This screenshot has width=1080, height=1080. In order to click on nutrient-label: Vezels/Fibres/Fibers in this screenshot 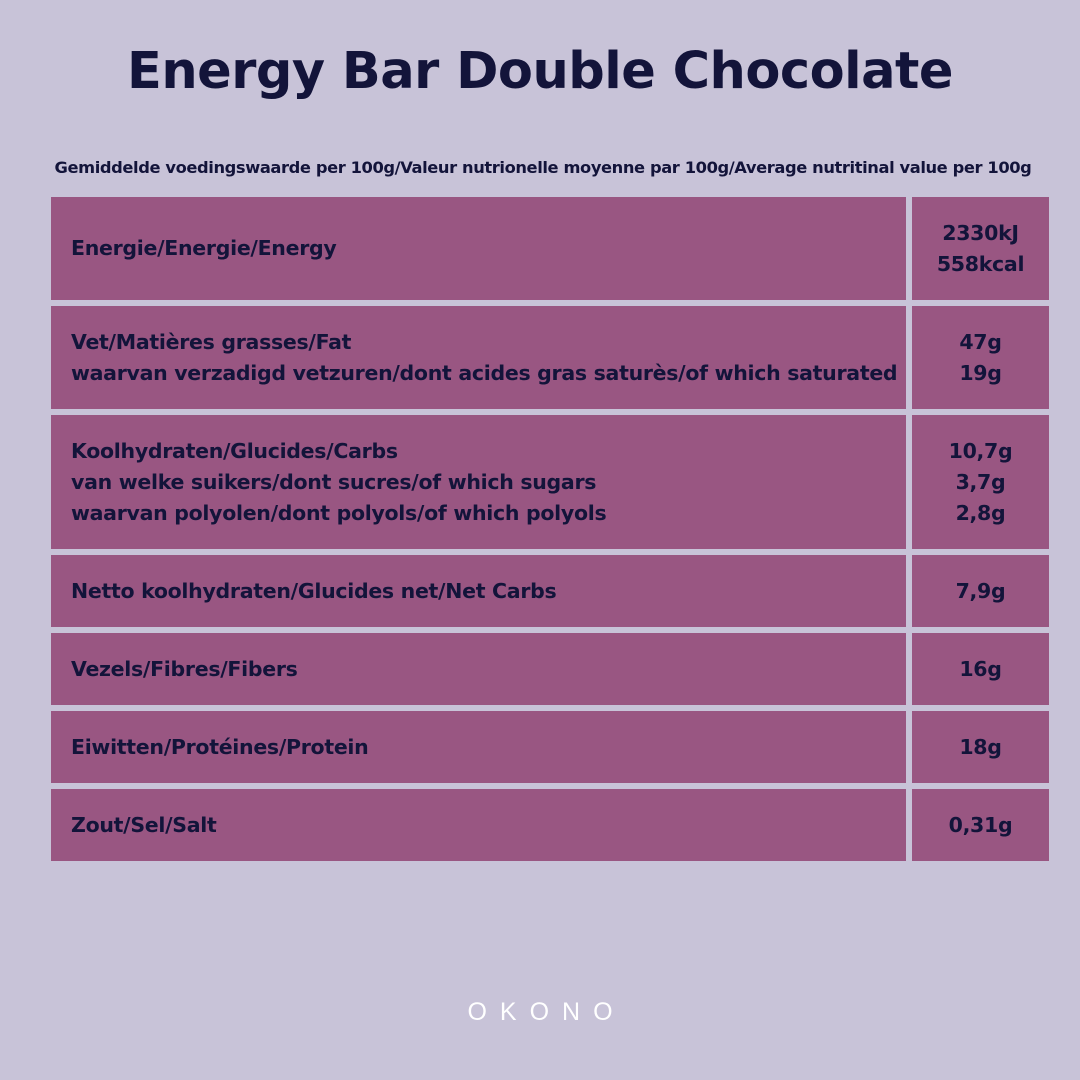, I will do `click(184, 668)`.